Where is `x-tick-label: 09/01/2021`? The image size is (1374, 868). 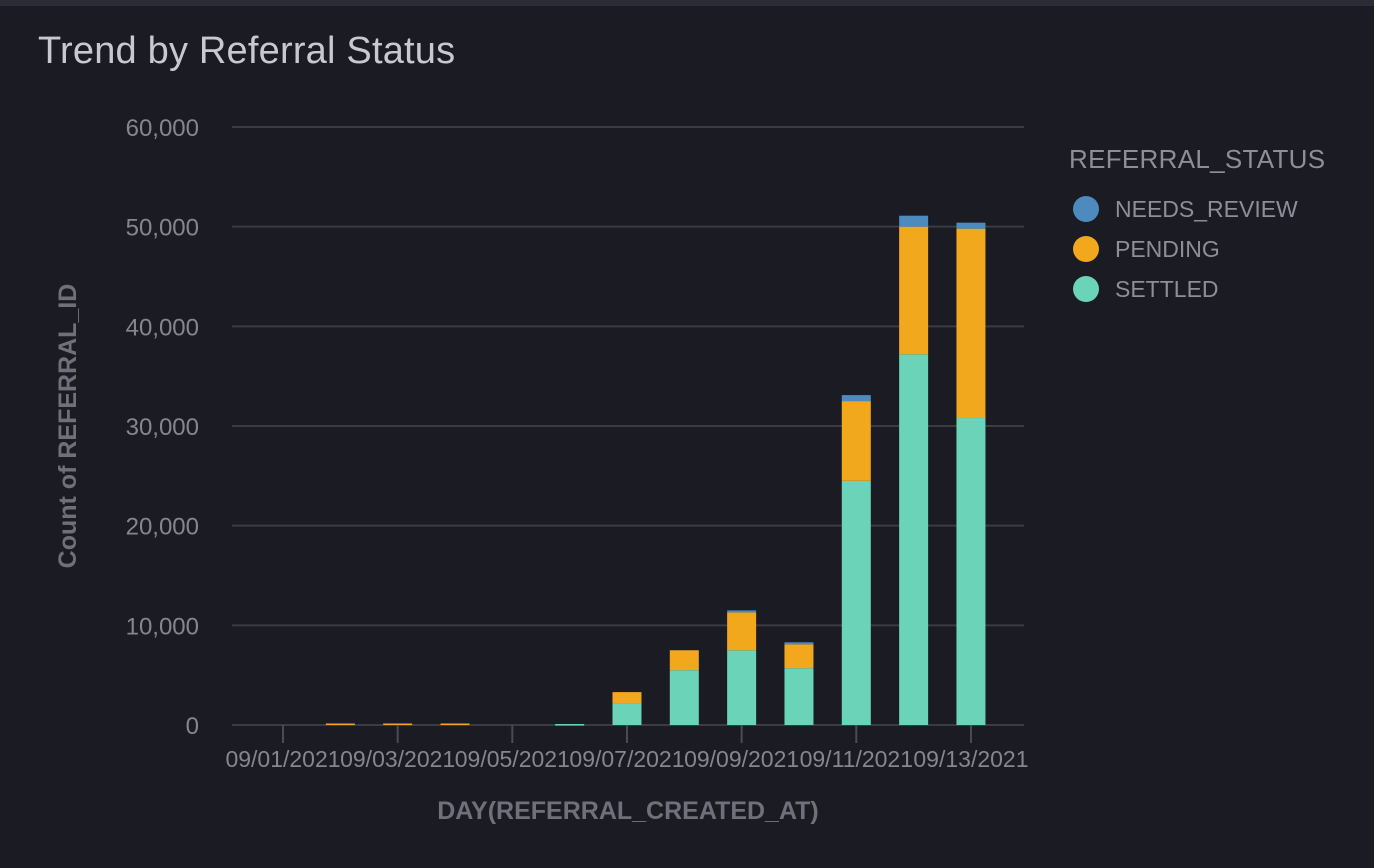
x-tick-label: 09/01/2021 is located at coordinates (282, 759).